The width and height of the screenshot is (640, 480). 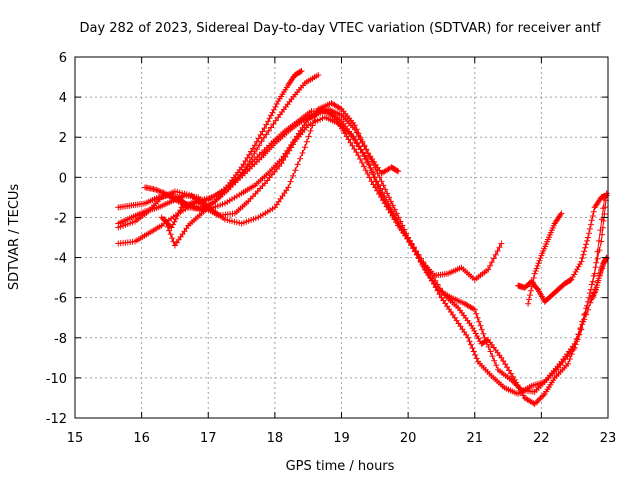 What do you see at coordinates (60, 299) in the screenshot?
I see `y-tick-label: -6` at bounding box center [60, 299].